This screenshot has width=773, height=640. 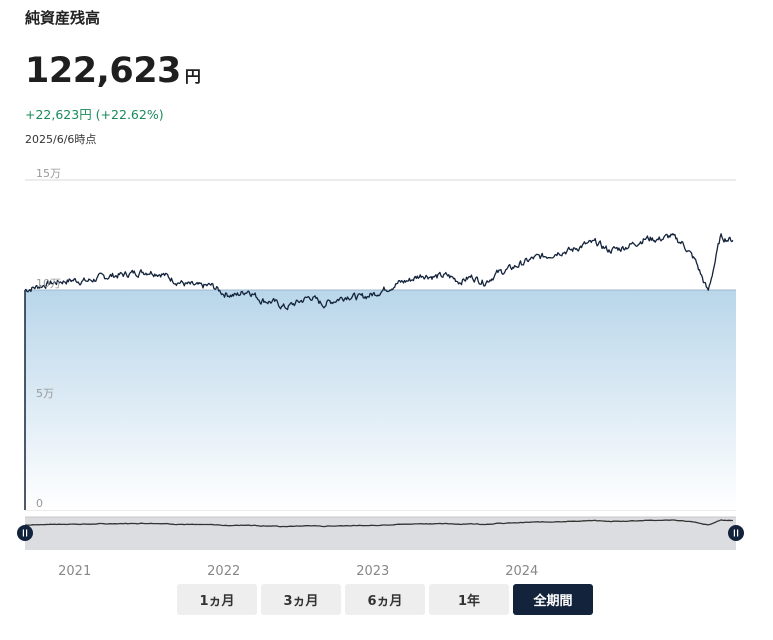 What do you see at coordinates (553, 599) in the screenshot?
I see `range-all-button: 全期間` at bounding box center [553, 599].